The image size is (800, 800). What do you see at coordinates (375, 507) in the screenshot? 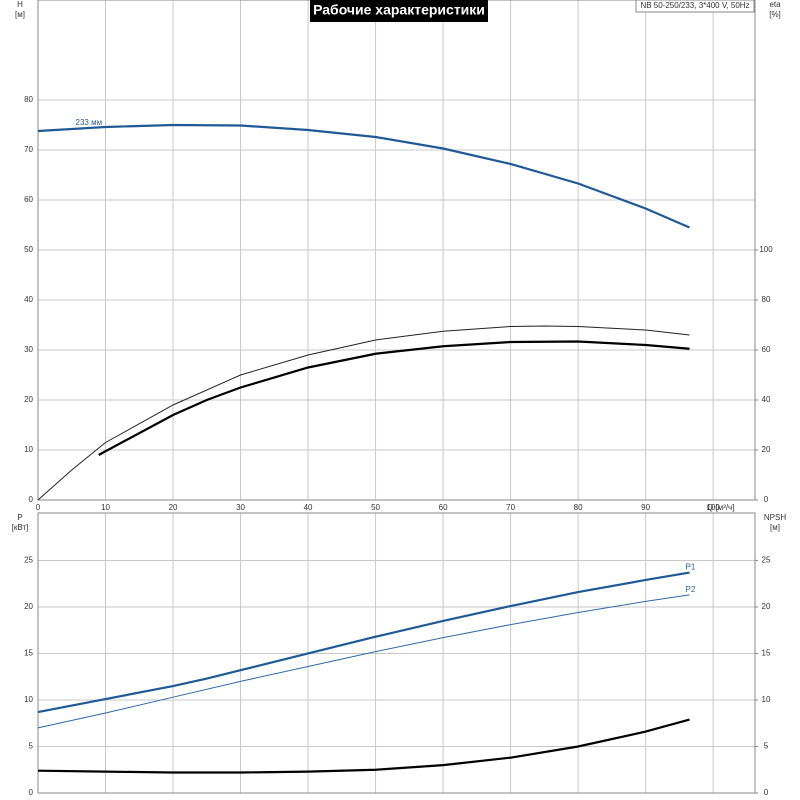
I see `x-tick-label: 50` at bounding box center [375, 507].